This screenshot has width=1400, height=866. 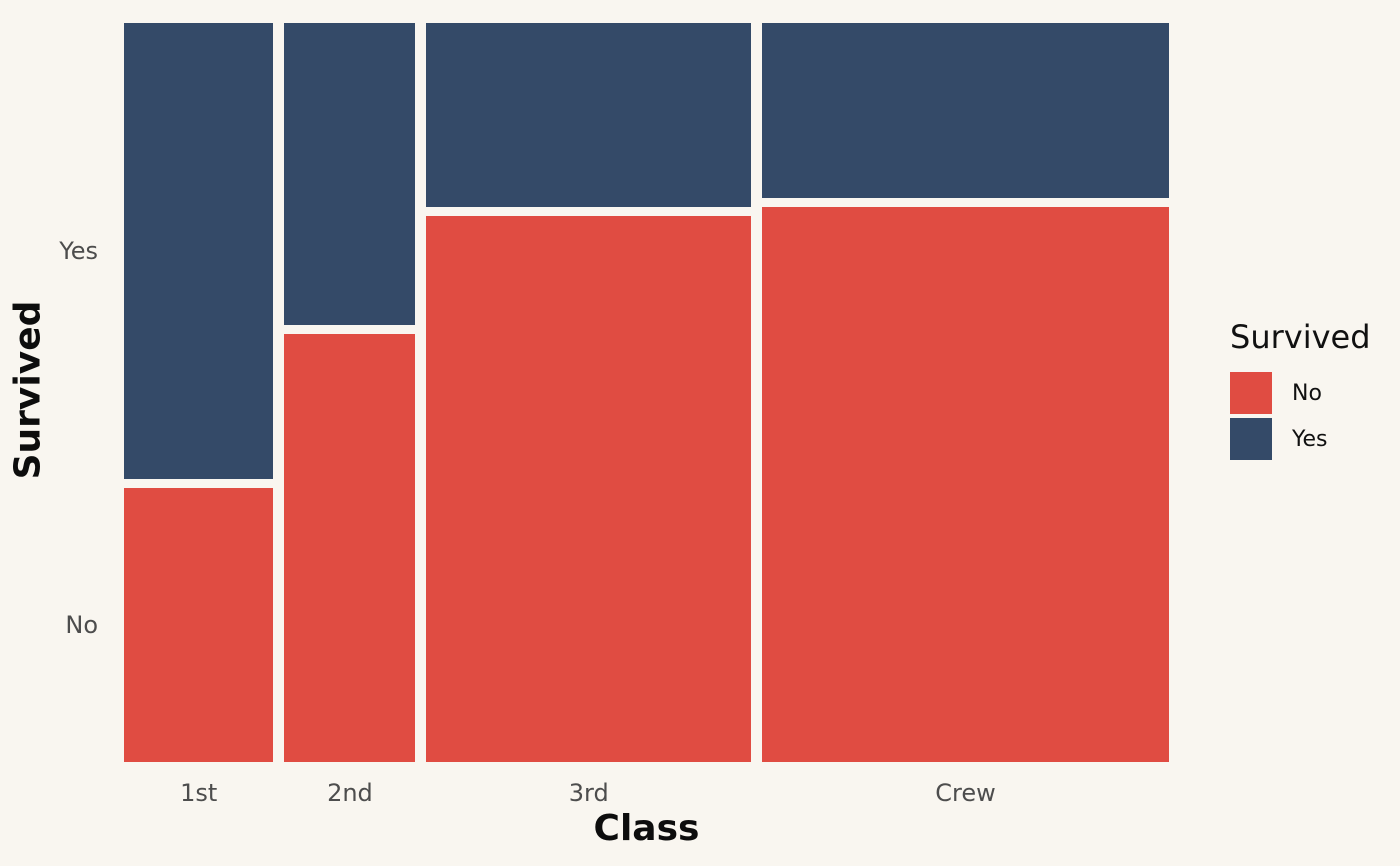 What do you see at coordinates (965, 793) in the screenshot?
I see `x-tick-crew: Crew` at bounding box center [965, 793].